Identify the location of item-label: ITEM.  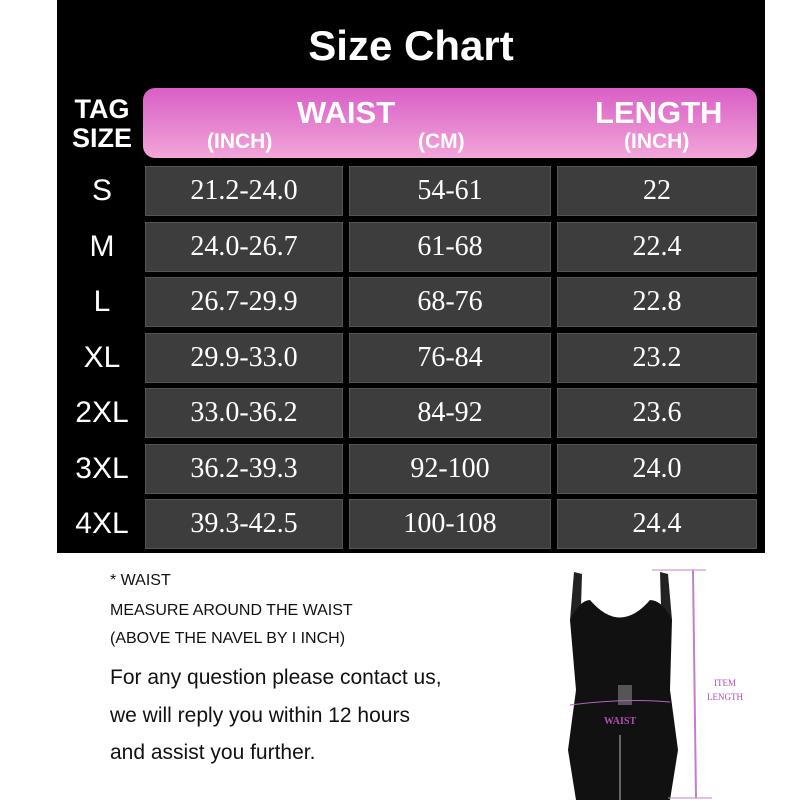
(725, 683).